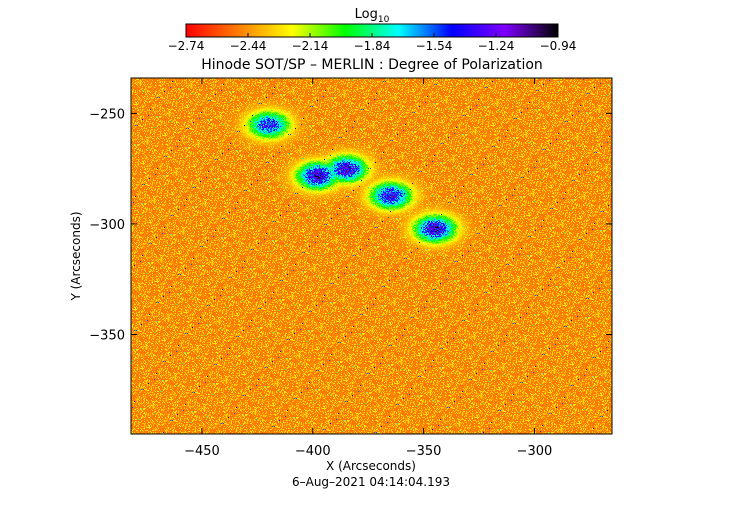  Describe the element at coordinates (371, 482) in the screenshot. I see `timestamp: 6–Aug–2021 04:14:04.193` at that location.